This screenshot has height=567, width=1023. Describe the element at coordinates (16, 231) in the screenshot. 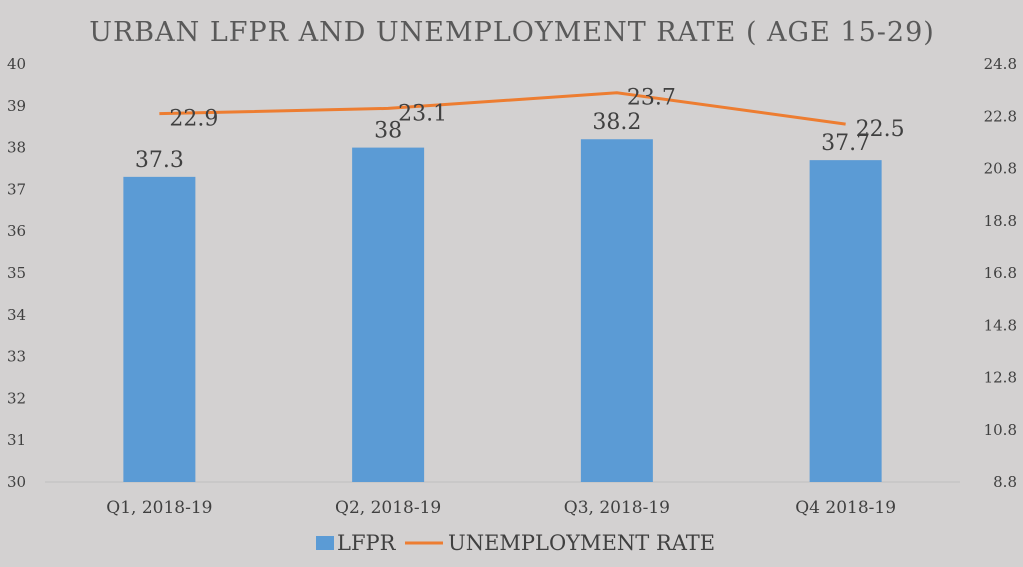

I see `left-axis-tick-label: 36` at that location.